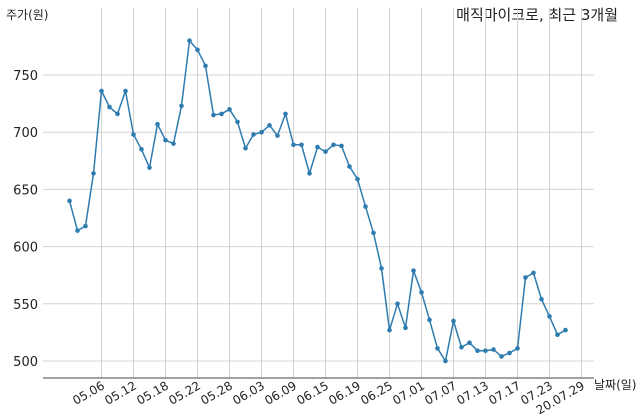  What do you see at coordinates (25, 76) in the screenshot?
I see `y-tick-label: 750` at bounding box center [25, 76].